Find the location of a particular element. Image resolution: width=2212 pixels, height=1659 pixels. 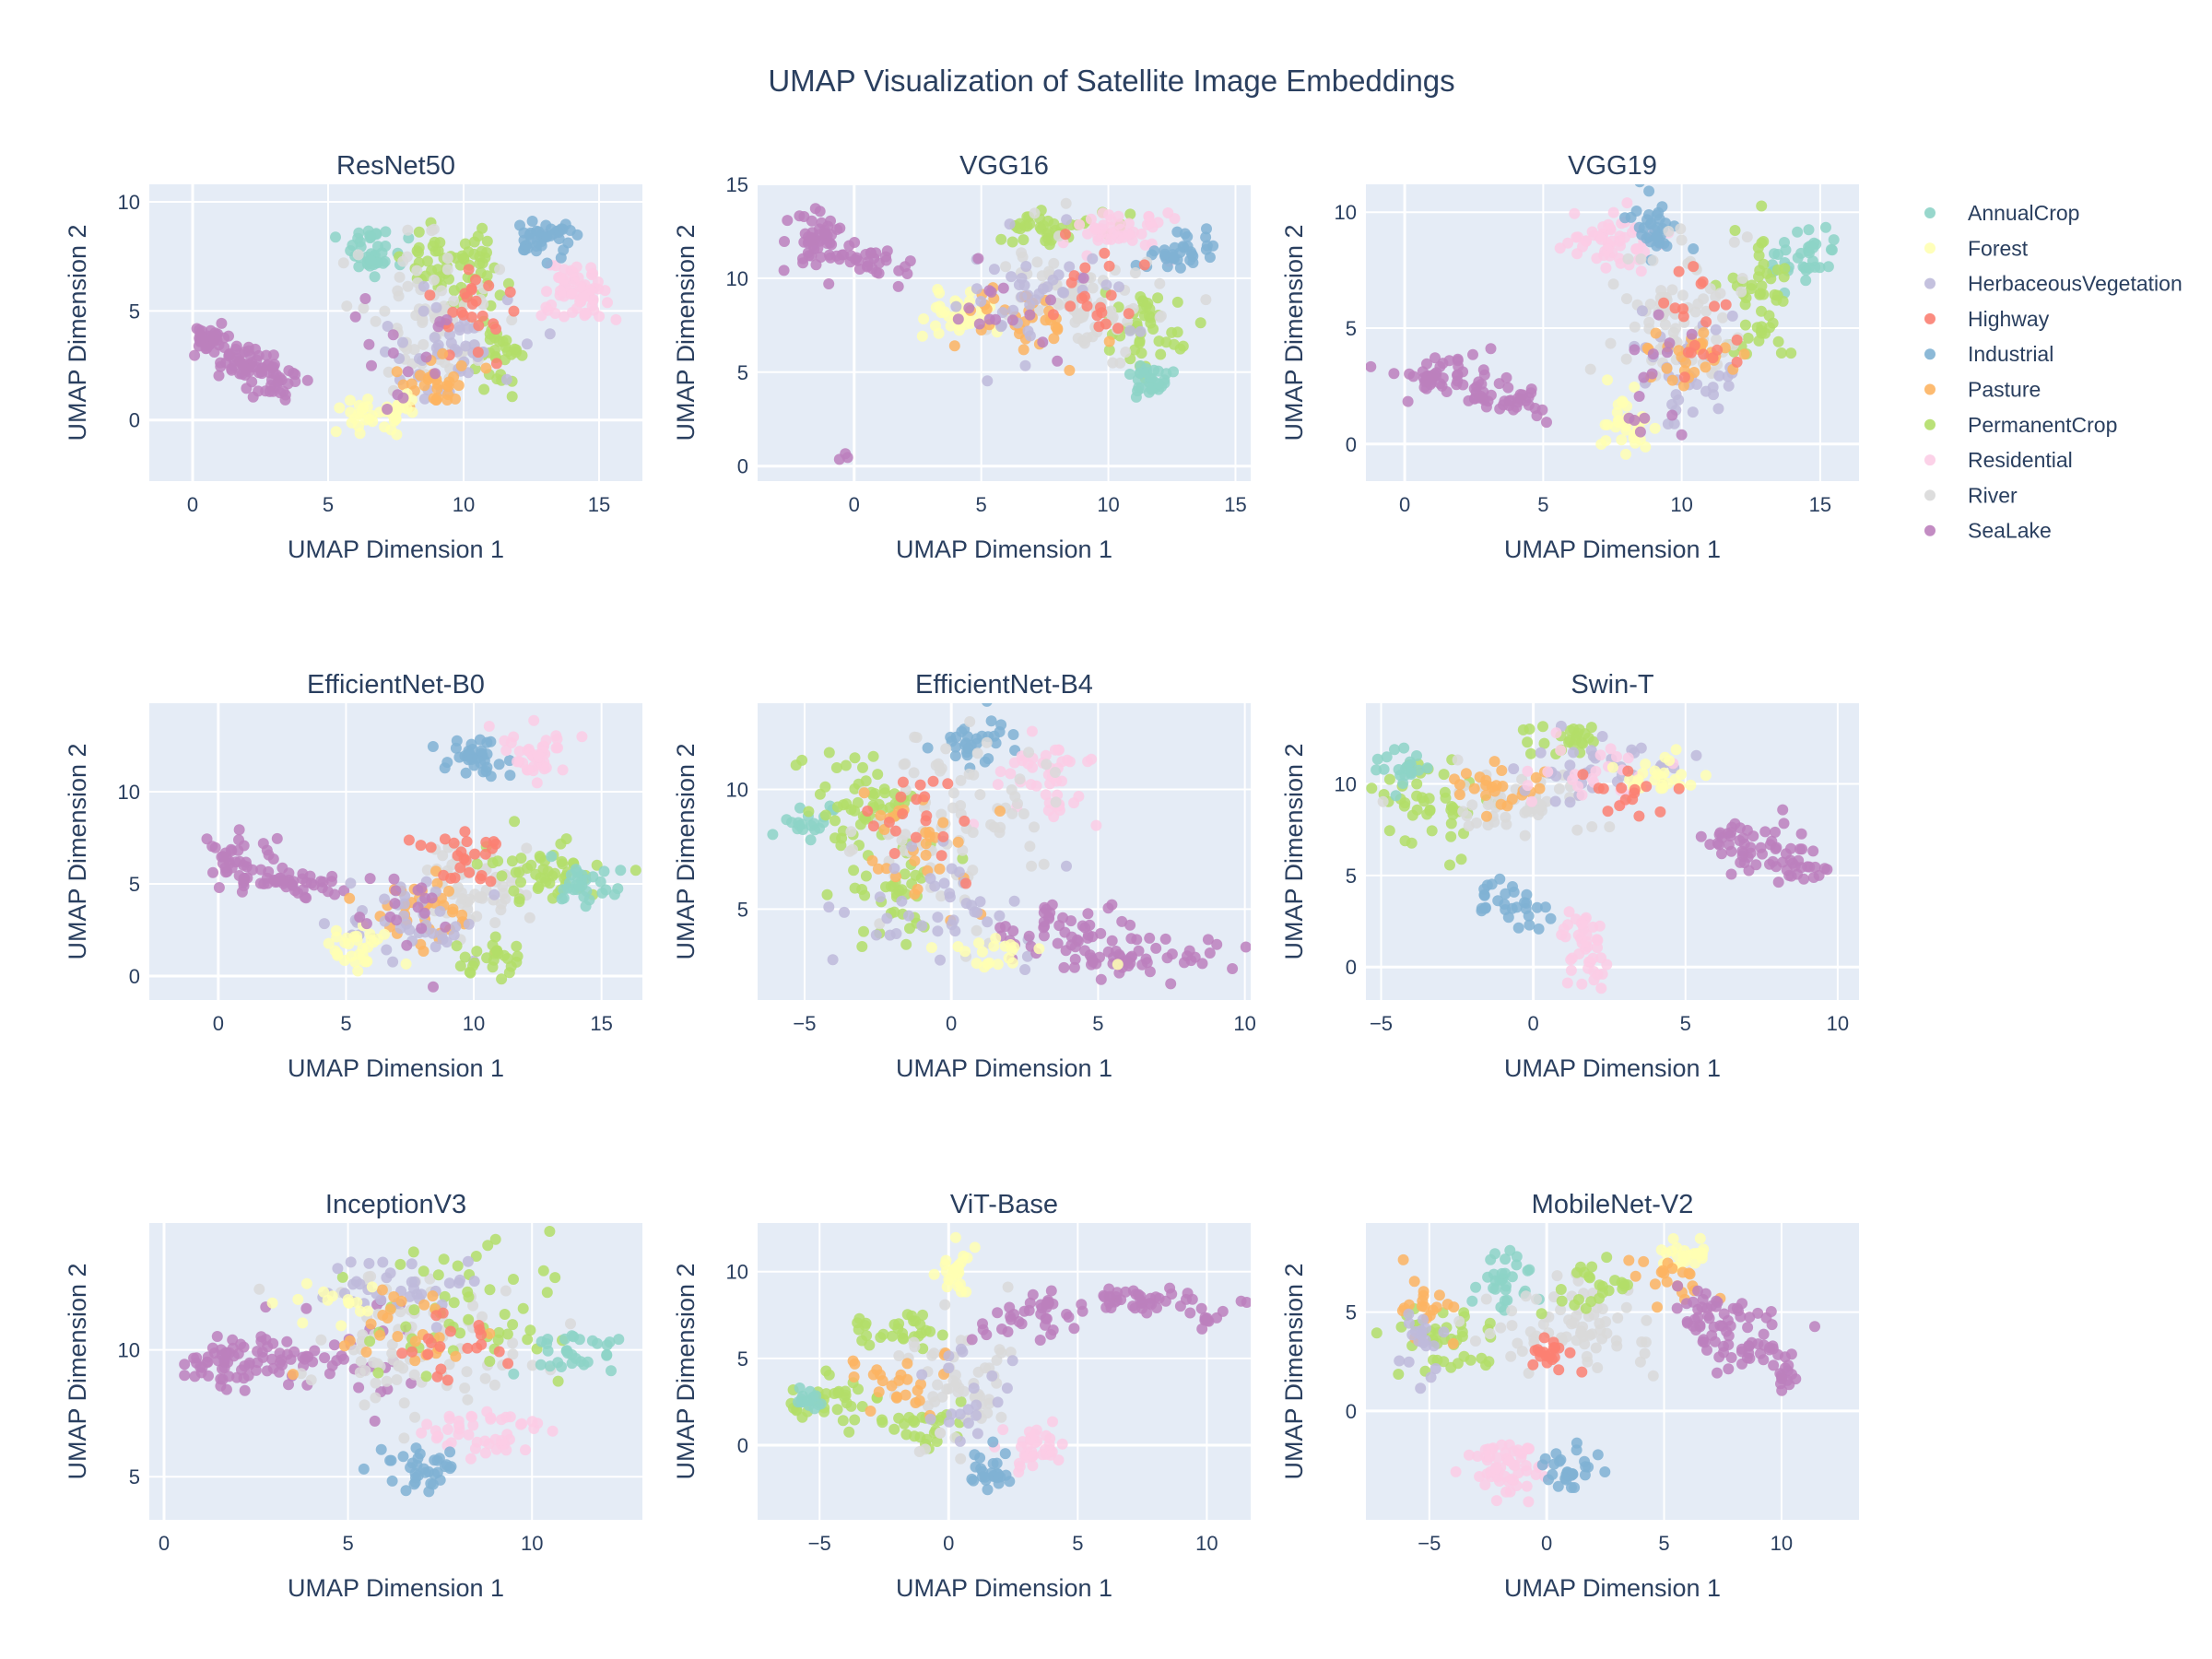

legend-item-annualcrop: AnnualCrop is located at coordinates (2001, 213).